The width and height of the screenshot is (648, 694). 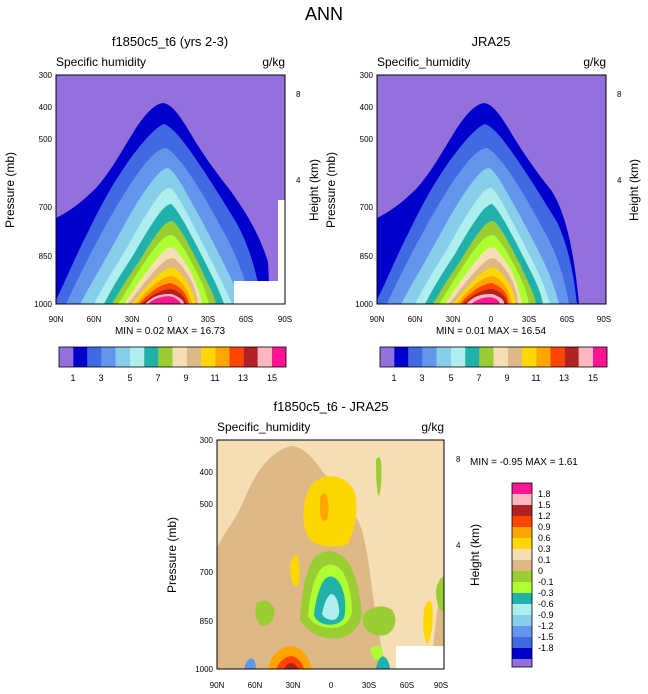 I want to click on cb-c-label-1: 1.5, so click(x=544, y=505).